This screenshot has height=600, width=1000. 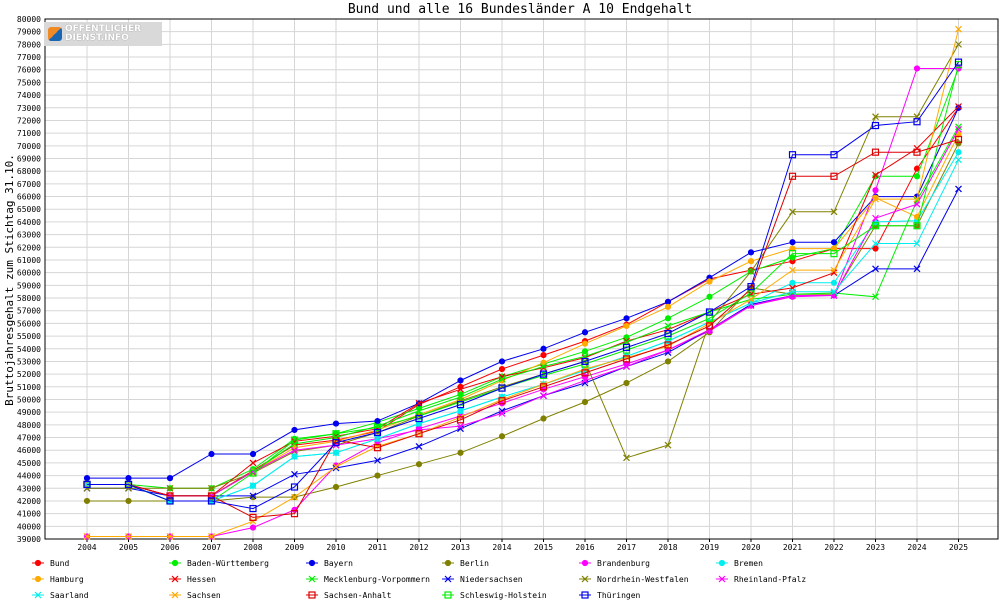 I want to click on legend-item: Thüringen, so click(x=610, y=595).